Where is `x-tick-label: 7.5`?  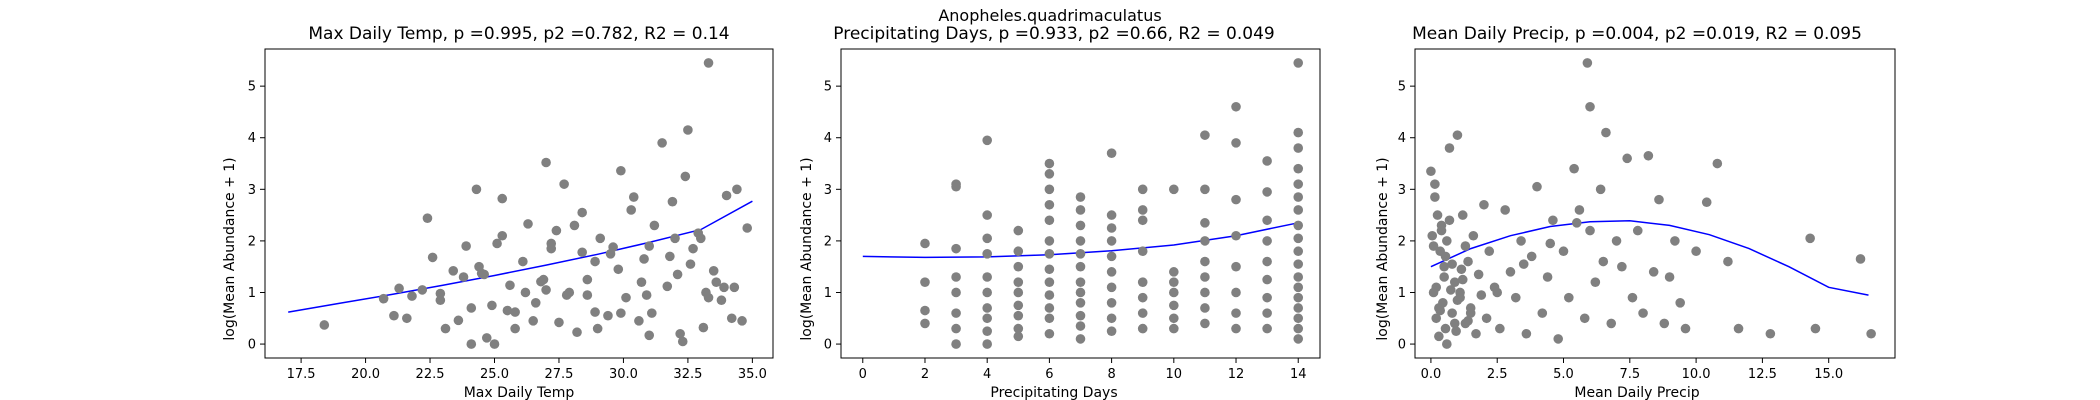
x-tick-label: 7.5 is located at coordinates (1629, 374).